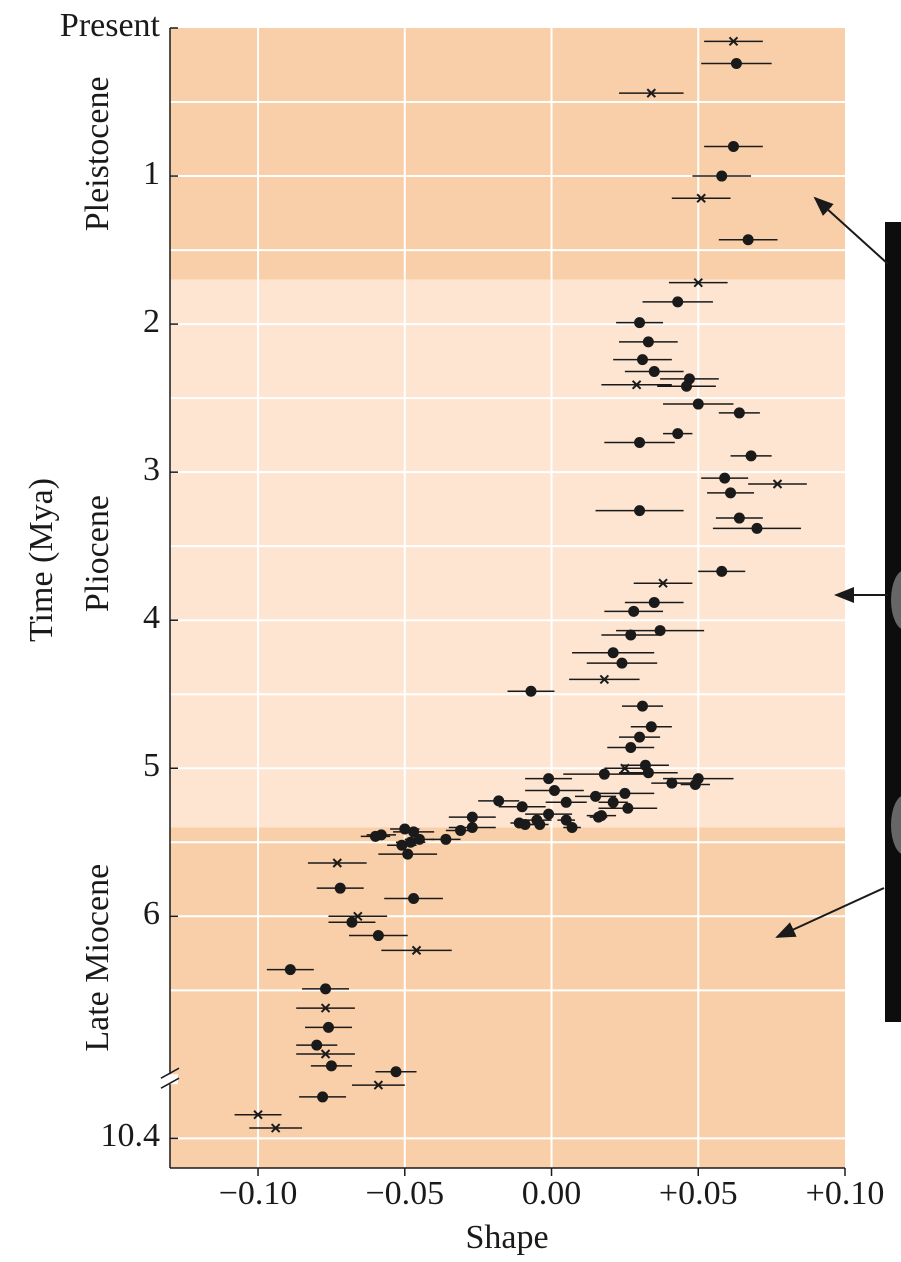 Image resolution: width=901 pixels, height=1262 pixels. I want to click on period-band, so click(507, 154).